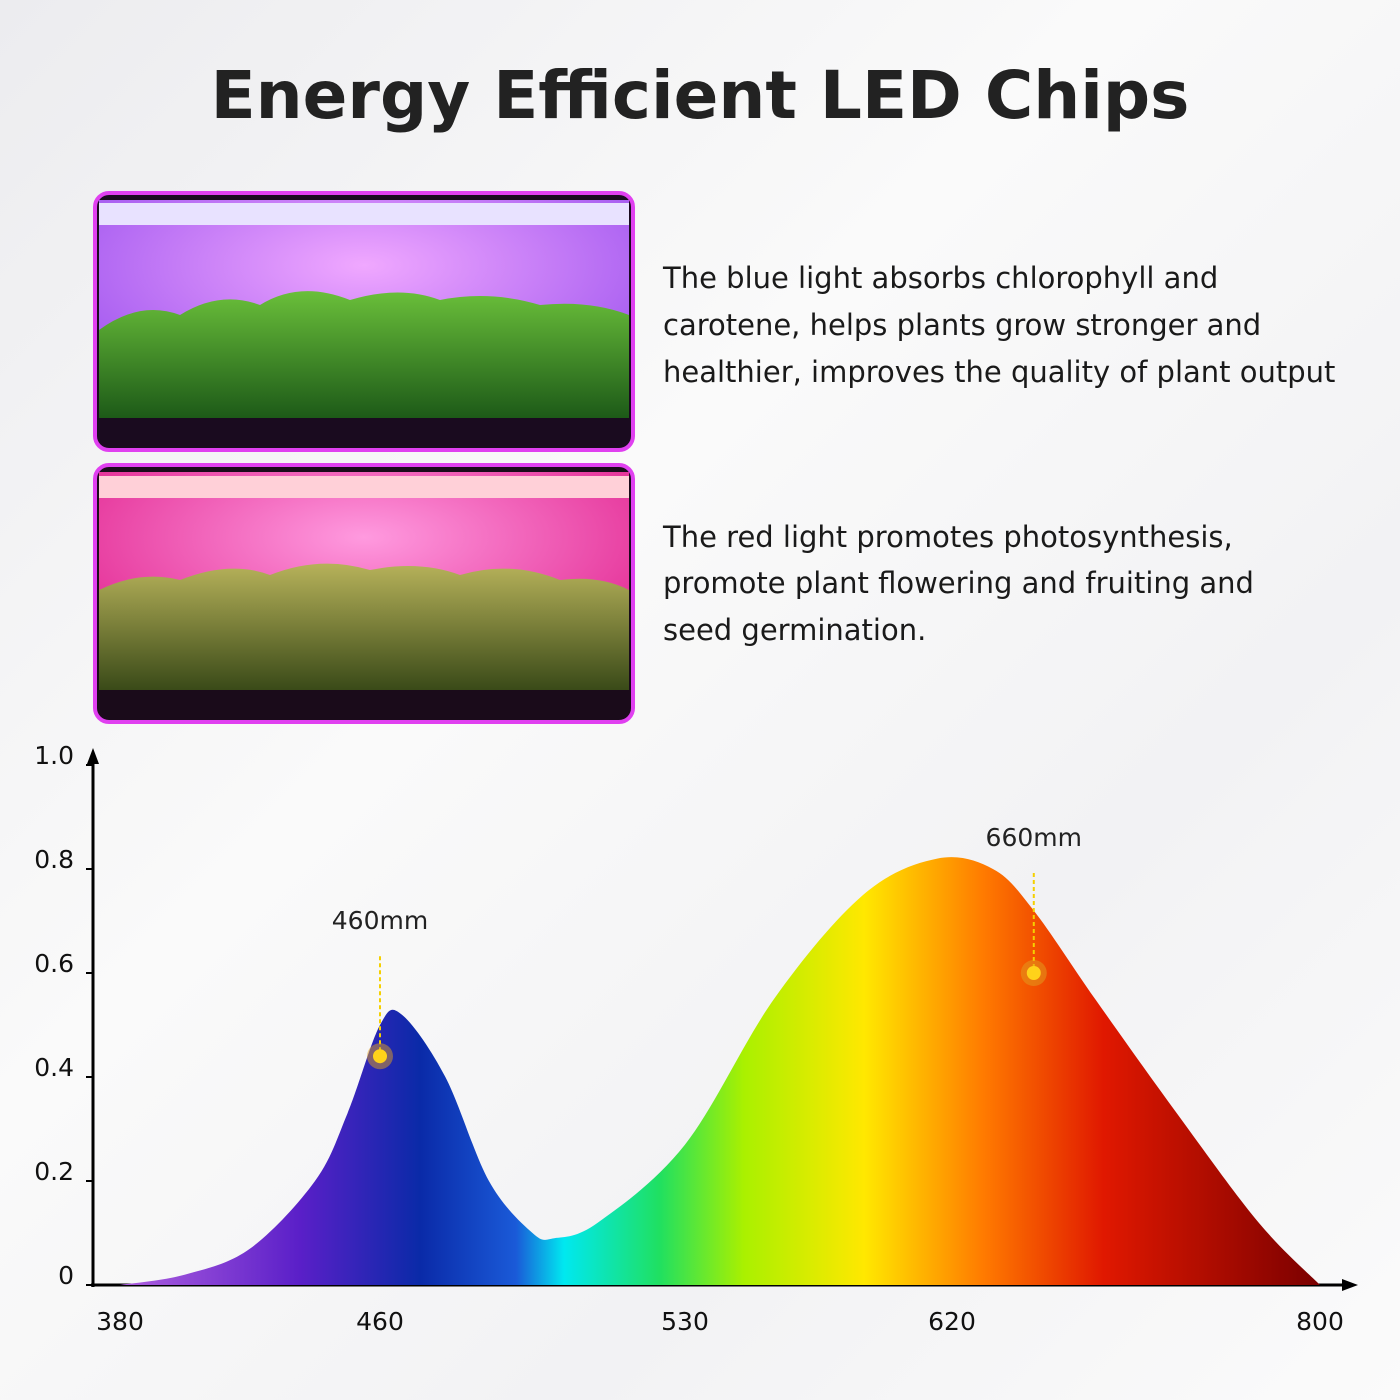 Image resolution: width=1400 pixels, height=1400 pixels. I want to click on description-line: carotene, helps plants grow stronger and, so click(962, 325).